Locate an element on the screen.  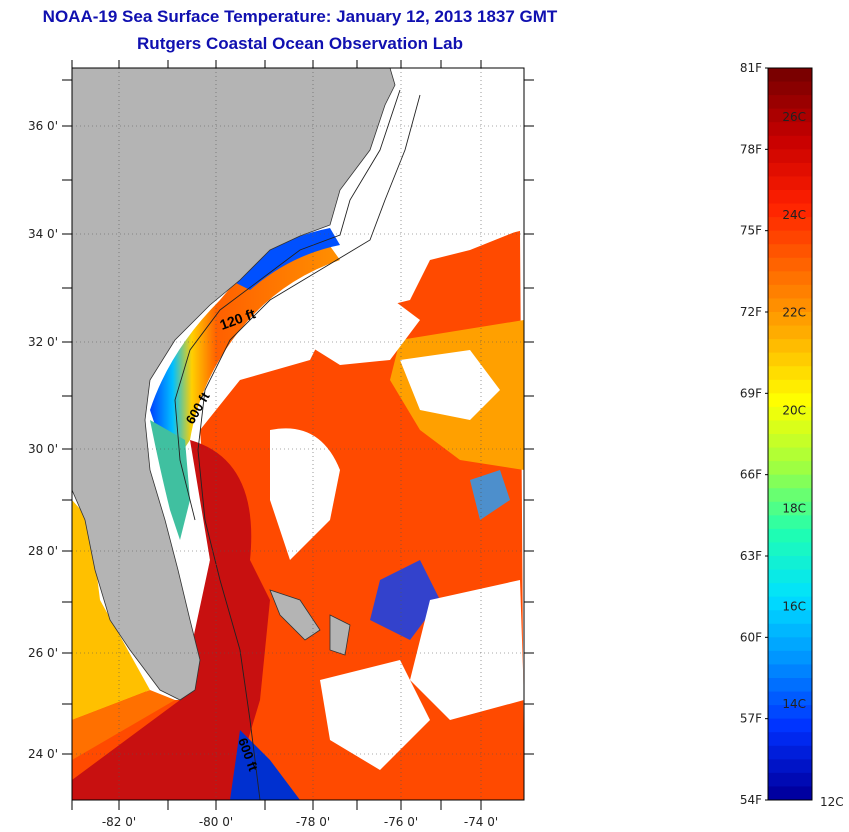
lat-tick-24: 24 0' is located at coordinates (43, 754).